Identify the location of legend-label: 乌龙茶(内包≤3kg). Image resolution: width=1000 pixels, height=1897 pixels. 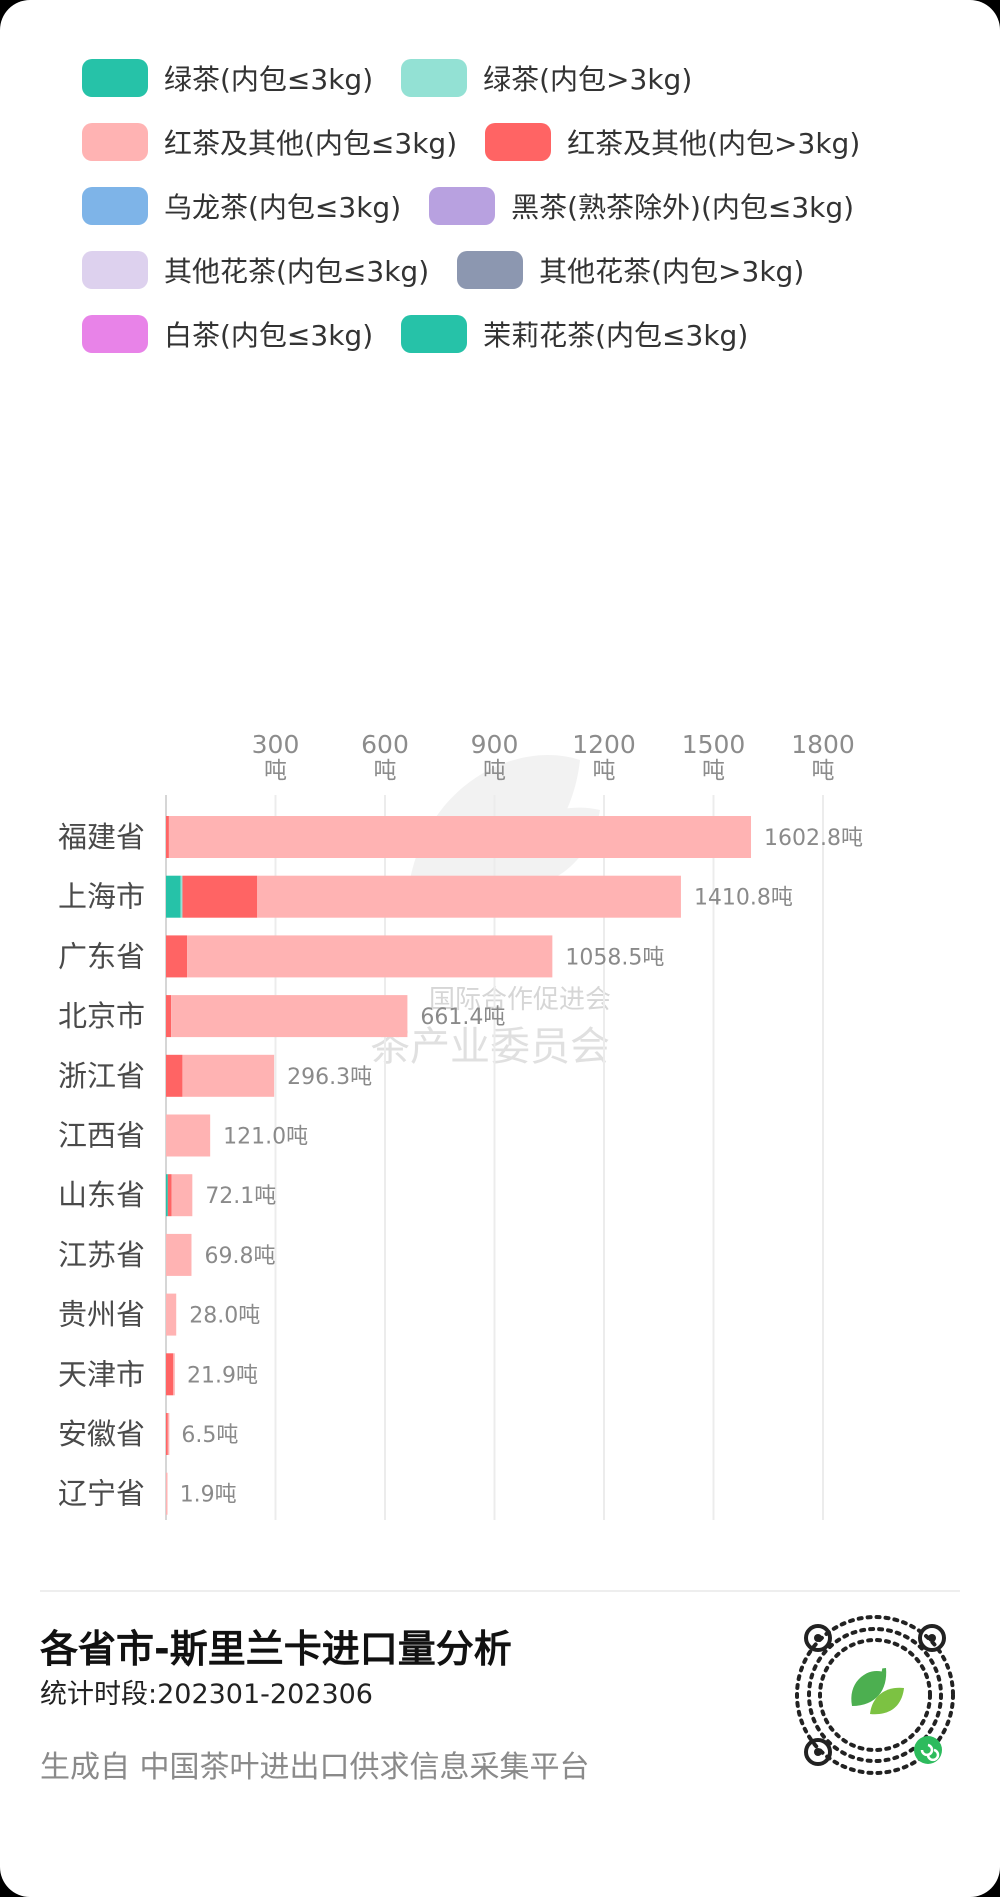
(283, 207).